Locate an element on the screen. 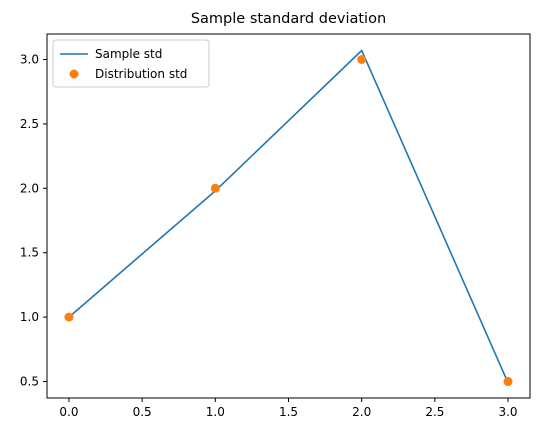  legend-label: Sample std is located at coordinates (128, 54).